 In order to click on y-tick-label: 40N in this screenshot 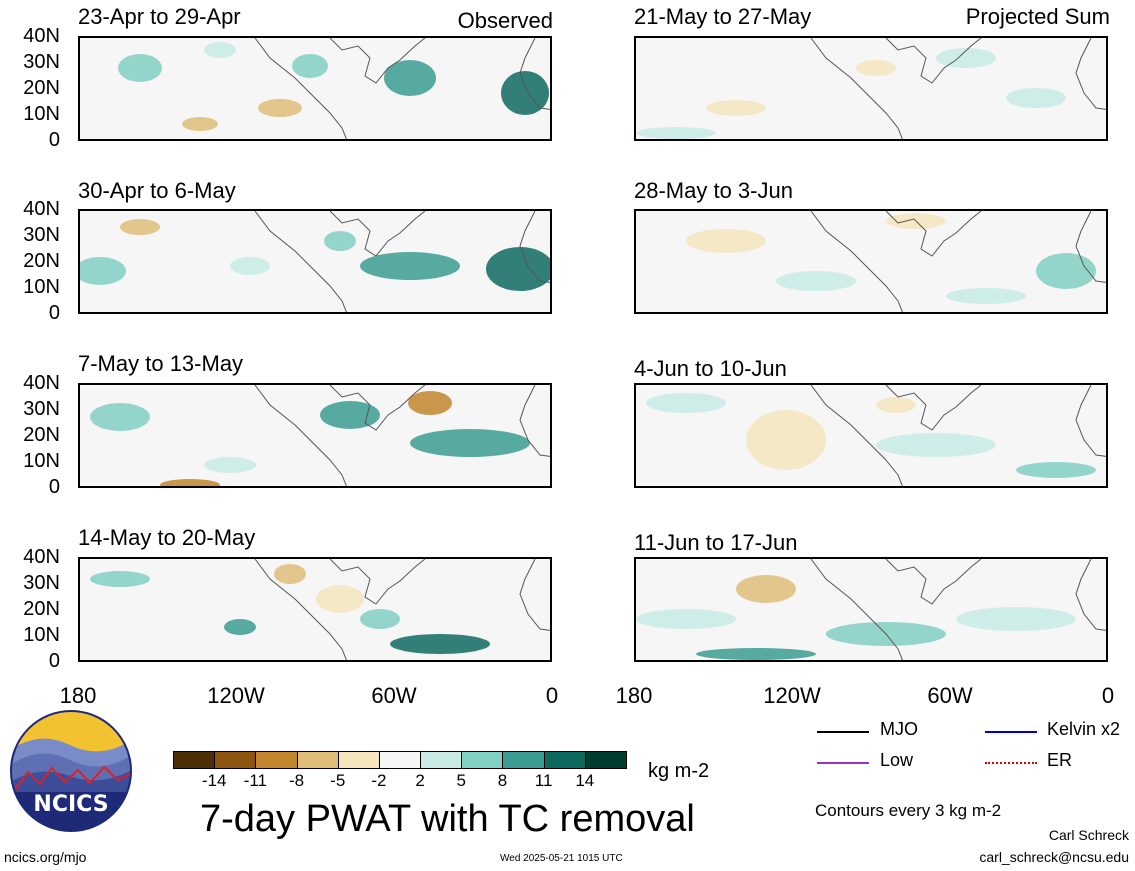, I will do `click(41, 383)`.